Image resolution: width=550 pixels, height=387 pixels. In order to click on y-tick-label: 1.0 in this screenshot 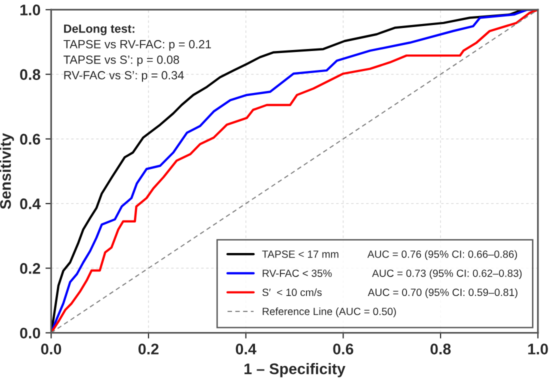, I will do `click(30, 10)`.